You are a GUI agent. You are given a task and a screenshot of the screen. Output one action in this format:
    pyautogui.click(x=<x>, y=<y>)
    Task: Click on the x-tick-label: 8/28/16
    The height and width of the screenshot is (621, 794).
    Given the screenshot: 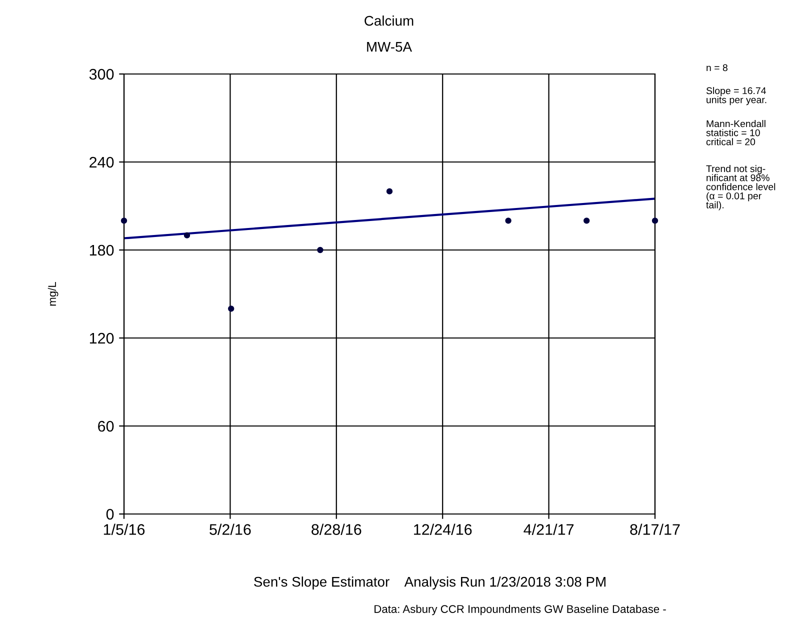 What is the action you would take?
    pyautogui.click(x=337, y=529)
    